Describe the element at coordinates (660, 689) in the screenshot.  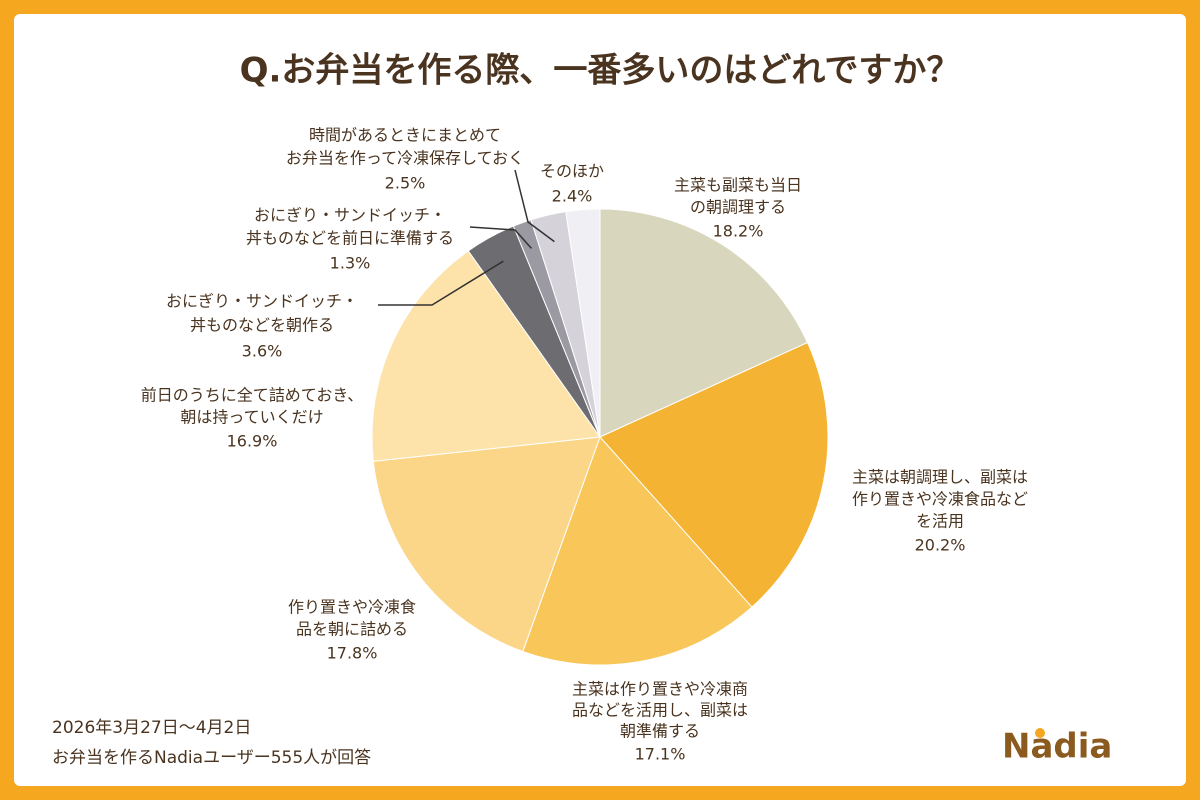
I see `slice-label: 主菜は作り置きや冷凍商` at that location.